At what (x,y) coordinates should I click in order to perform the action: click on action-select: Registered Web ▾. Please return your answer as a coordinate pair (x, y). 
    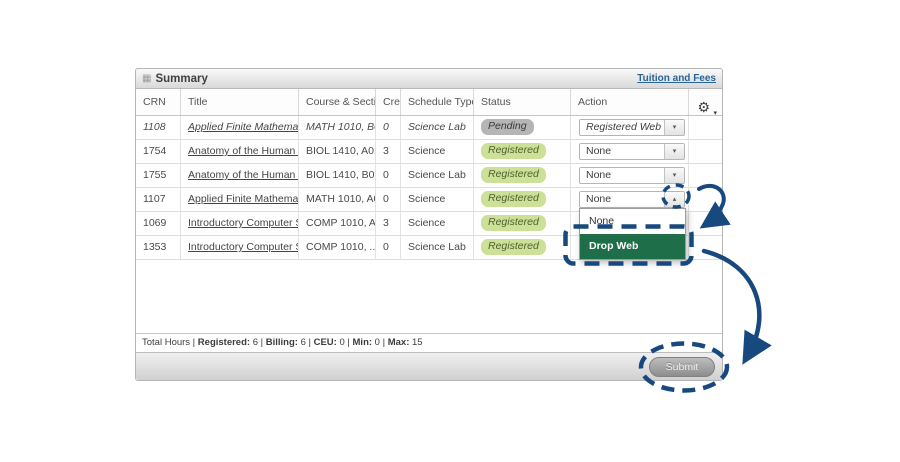
    Looking at the image, I should click on (632, 127).